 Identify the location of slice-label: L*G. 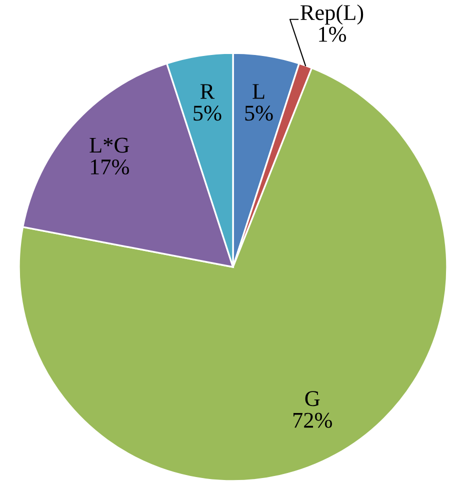
(110, 145).